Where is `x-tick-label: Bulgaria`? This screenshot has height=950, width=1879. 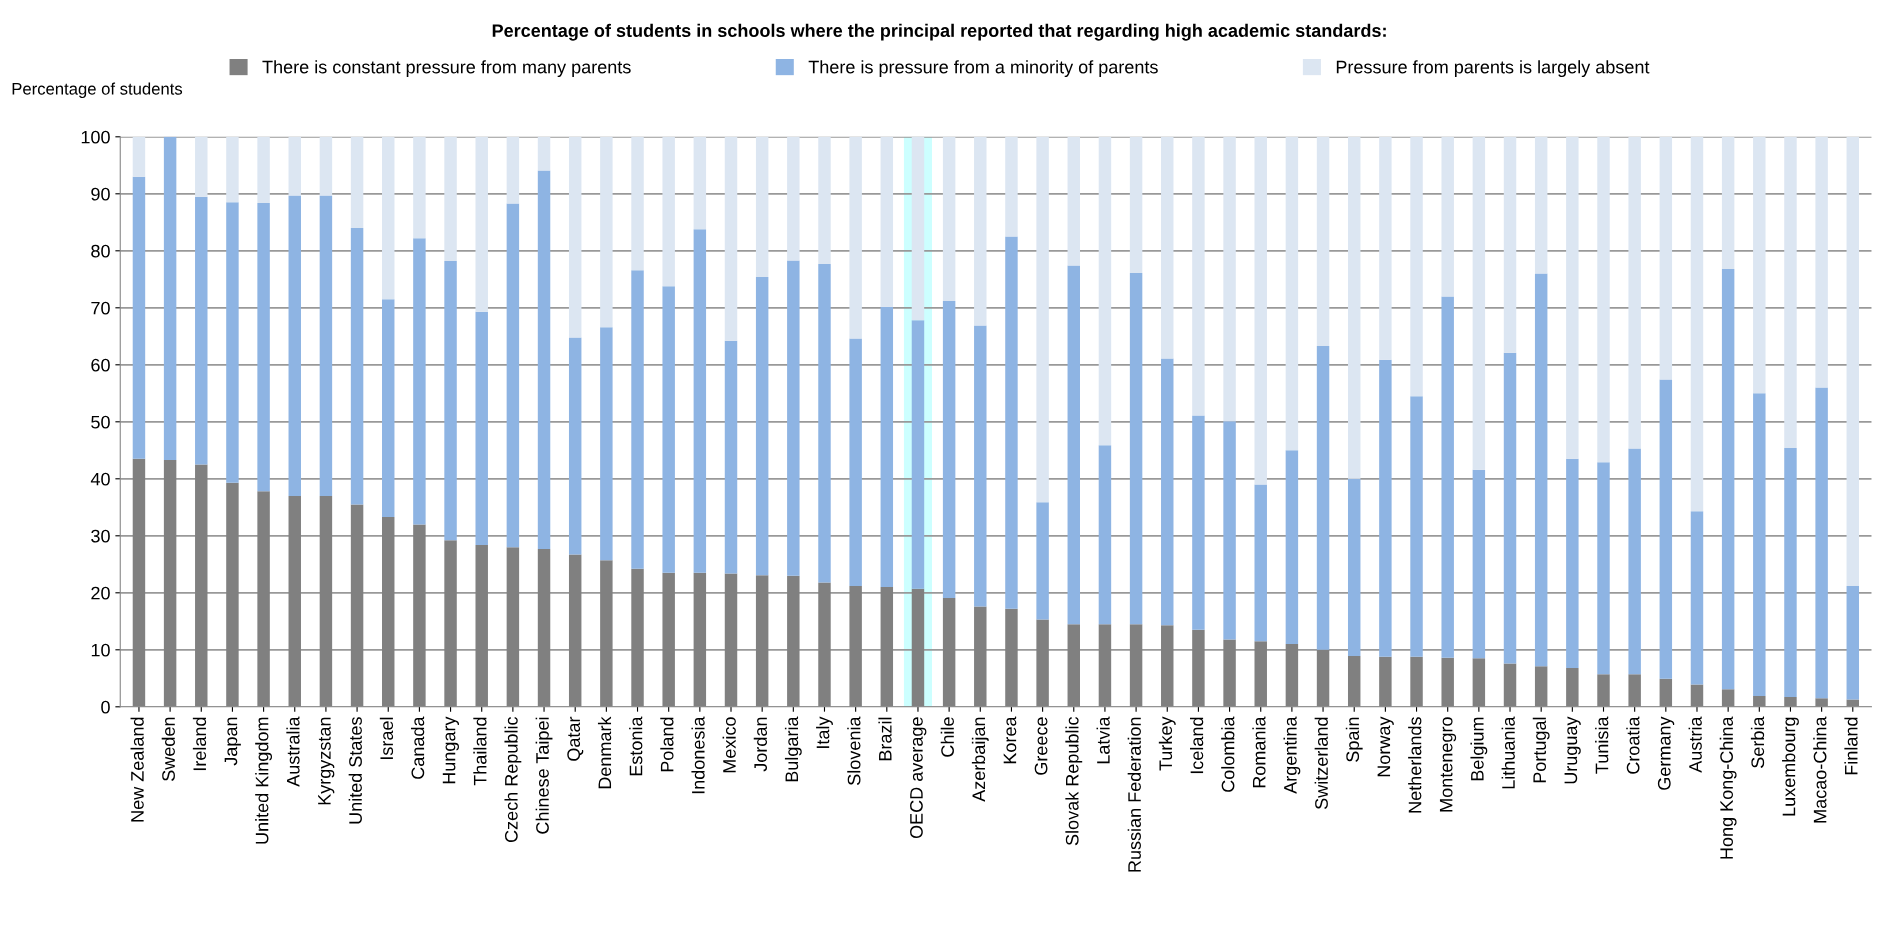 x-tick-label: Bulgaria is located at coordinates (793, 749).